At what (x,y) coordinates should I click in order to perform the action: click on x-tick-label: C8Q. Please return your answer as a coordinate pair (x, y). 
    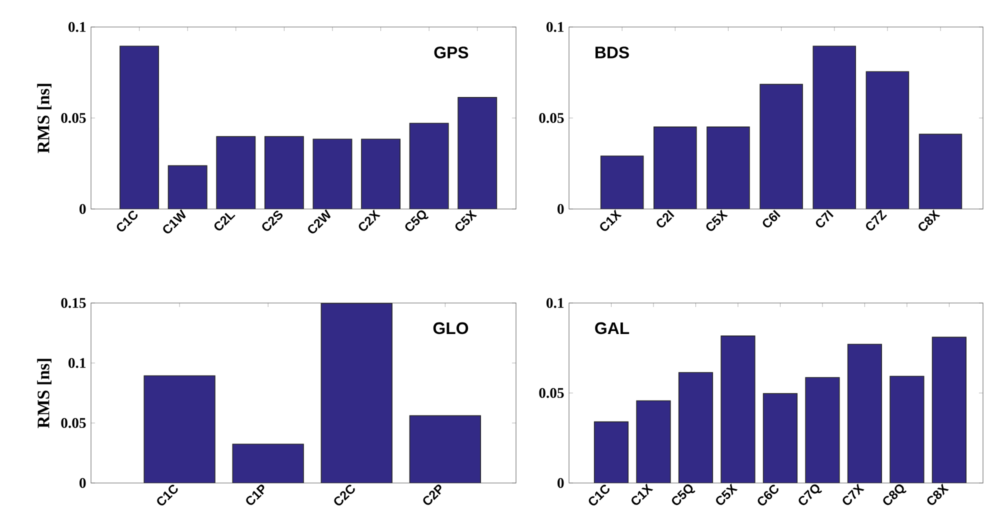
    Looking at the image, I should click on (895, 495).